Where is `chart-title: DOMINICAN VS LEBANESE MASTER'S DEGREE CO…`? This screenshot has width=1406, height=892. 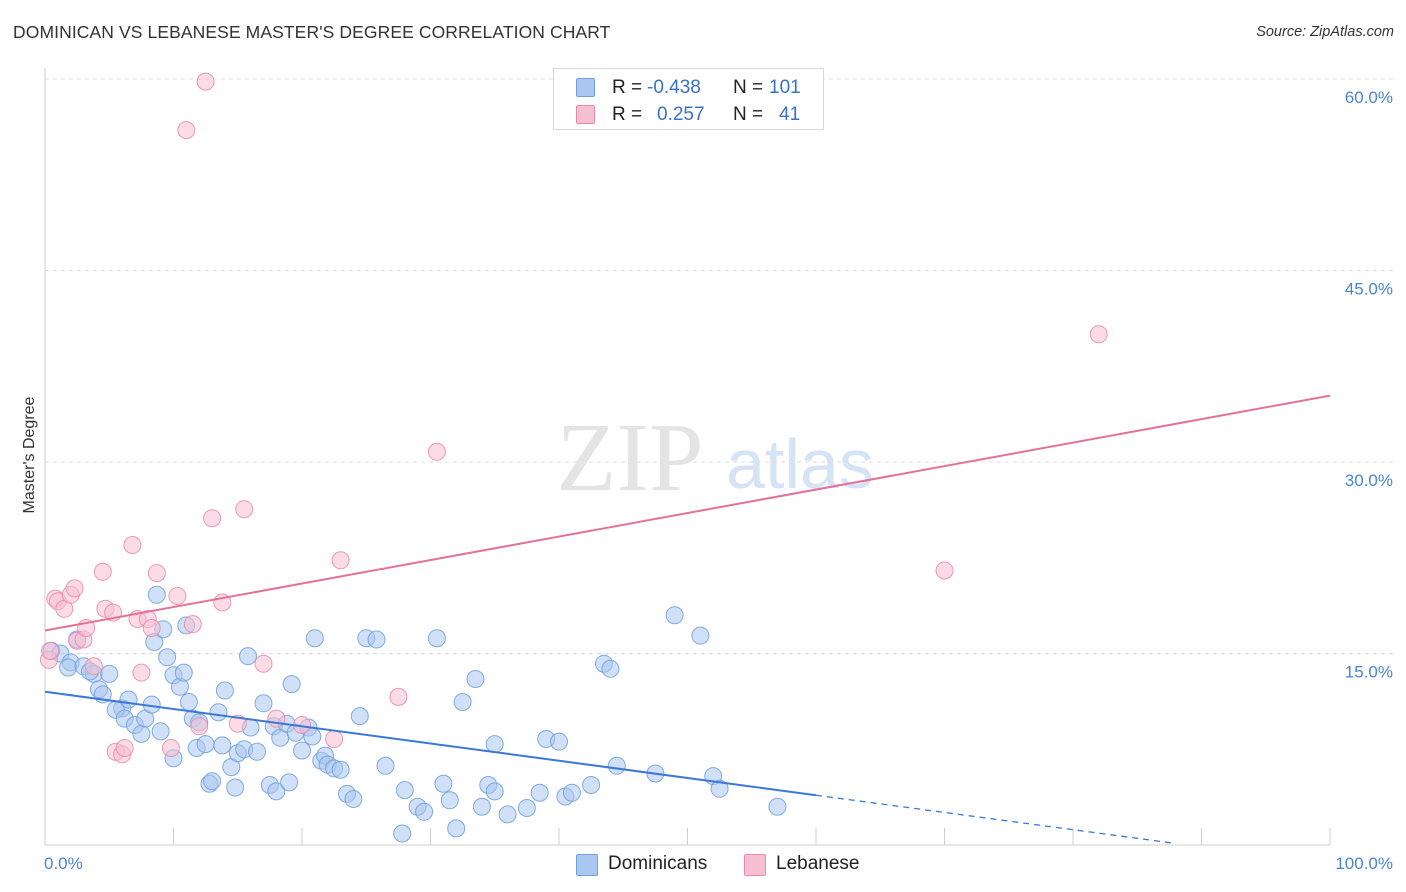
chart-title: DOMINICAN VS LEBANESE MASTER'S DEGREE CO… is located at coordinates (312, 32).